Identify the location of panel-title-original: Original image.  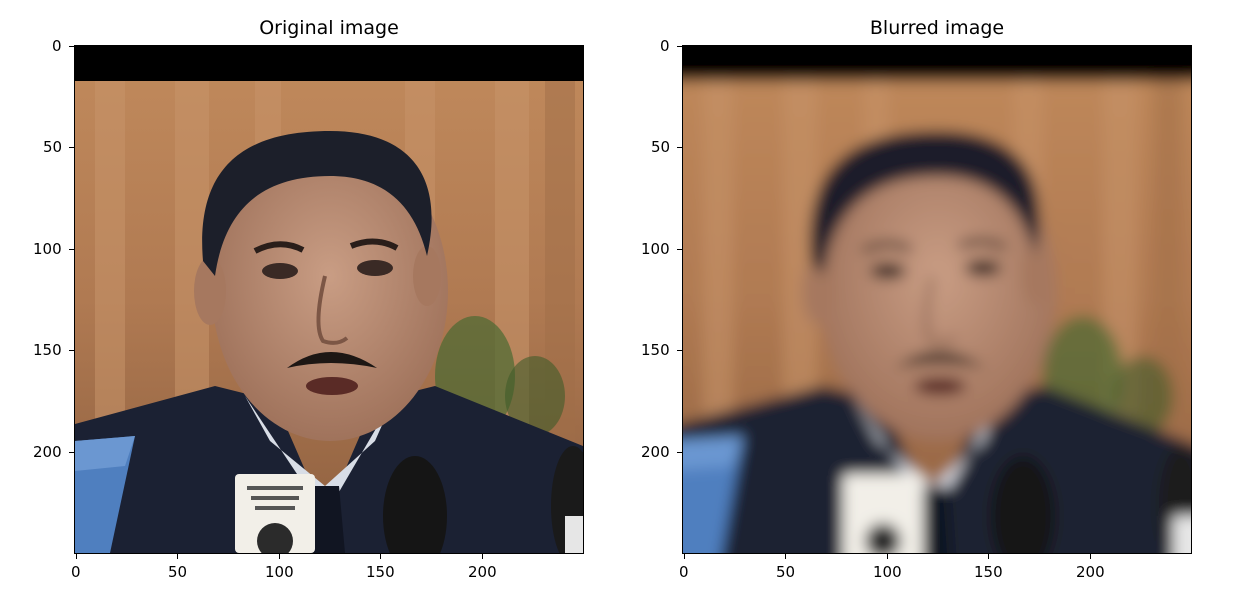
(329, 28).